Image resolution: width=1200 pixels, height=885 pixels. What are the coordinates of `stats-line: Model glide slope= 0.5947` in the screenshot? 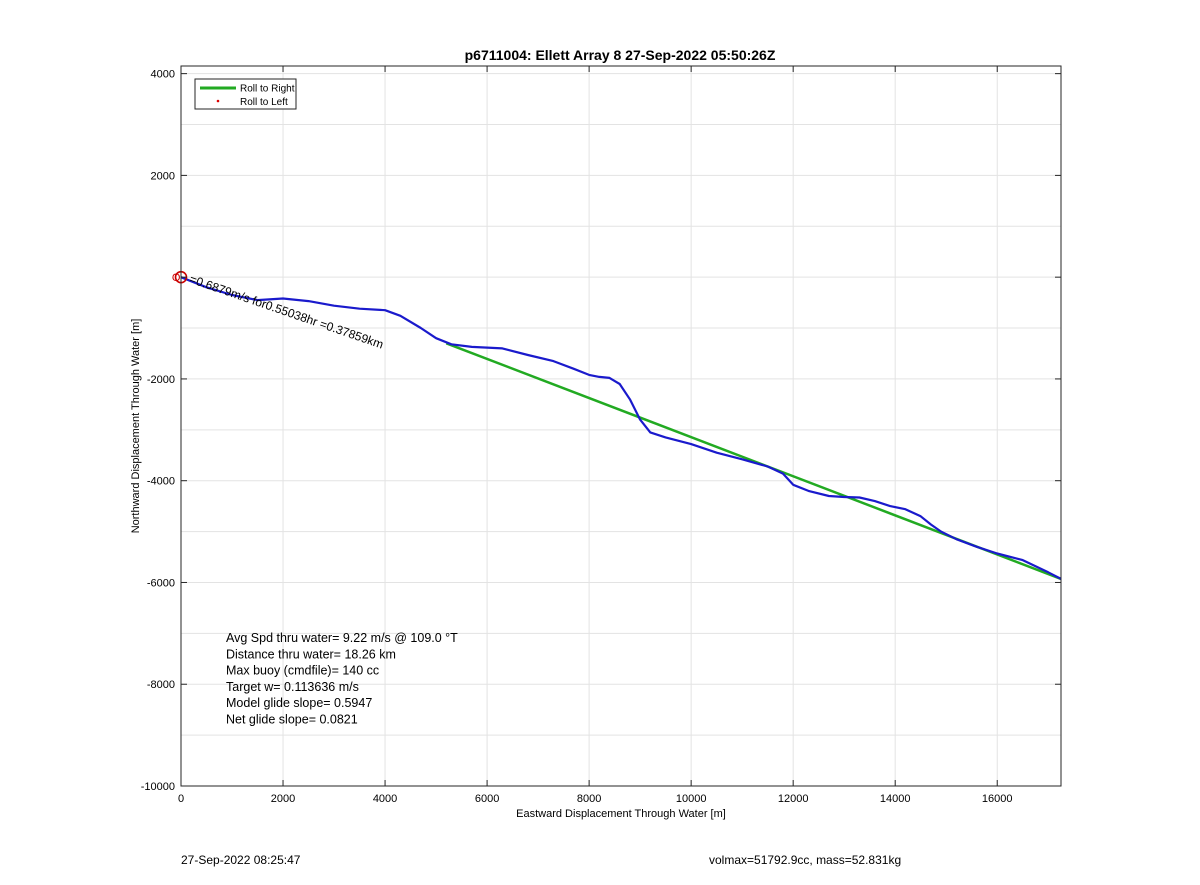 It's located at (299, 703).